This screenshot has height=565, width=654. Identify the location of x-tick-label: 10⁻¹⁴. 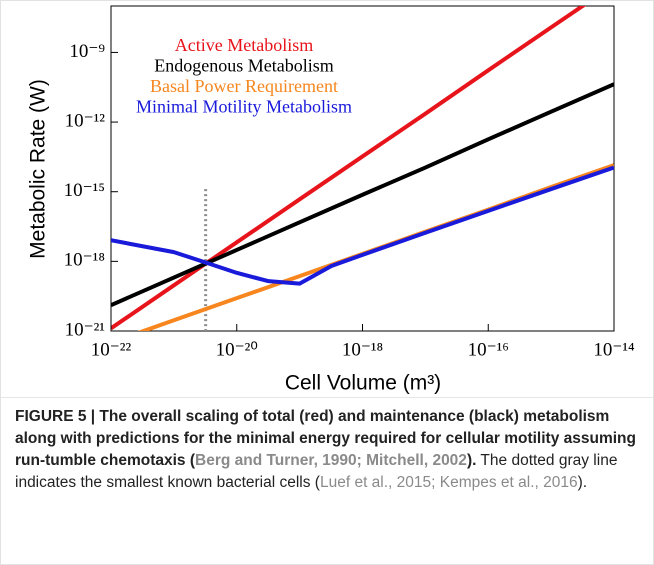
(614, 349).